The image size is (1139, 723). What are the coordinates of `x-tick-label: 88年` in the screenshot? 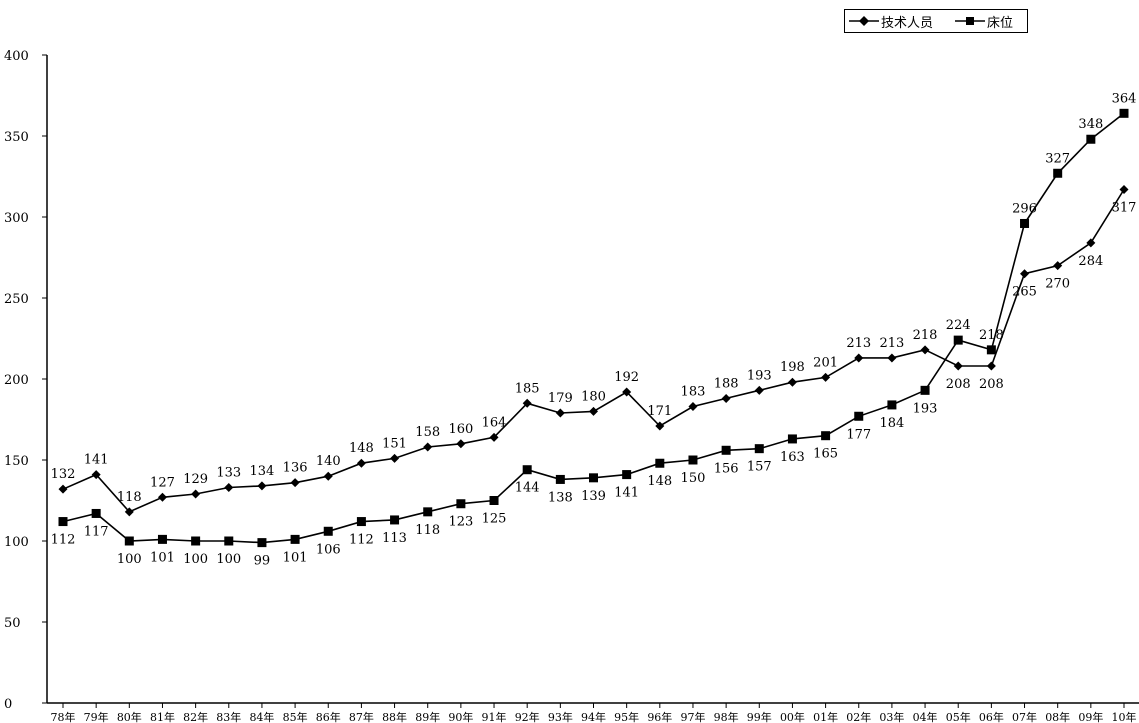 It's located at (394, 716).